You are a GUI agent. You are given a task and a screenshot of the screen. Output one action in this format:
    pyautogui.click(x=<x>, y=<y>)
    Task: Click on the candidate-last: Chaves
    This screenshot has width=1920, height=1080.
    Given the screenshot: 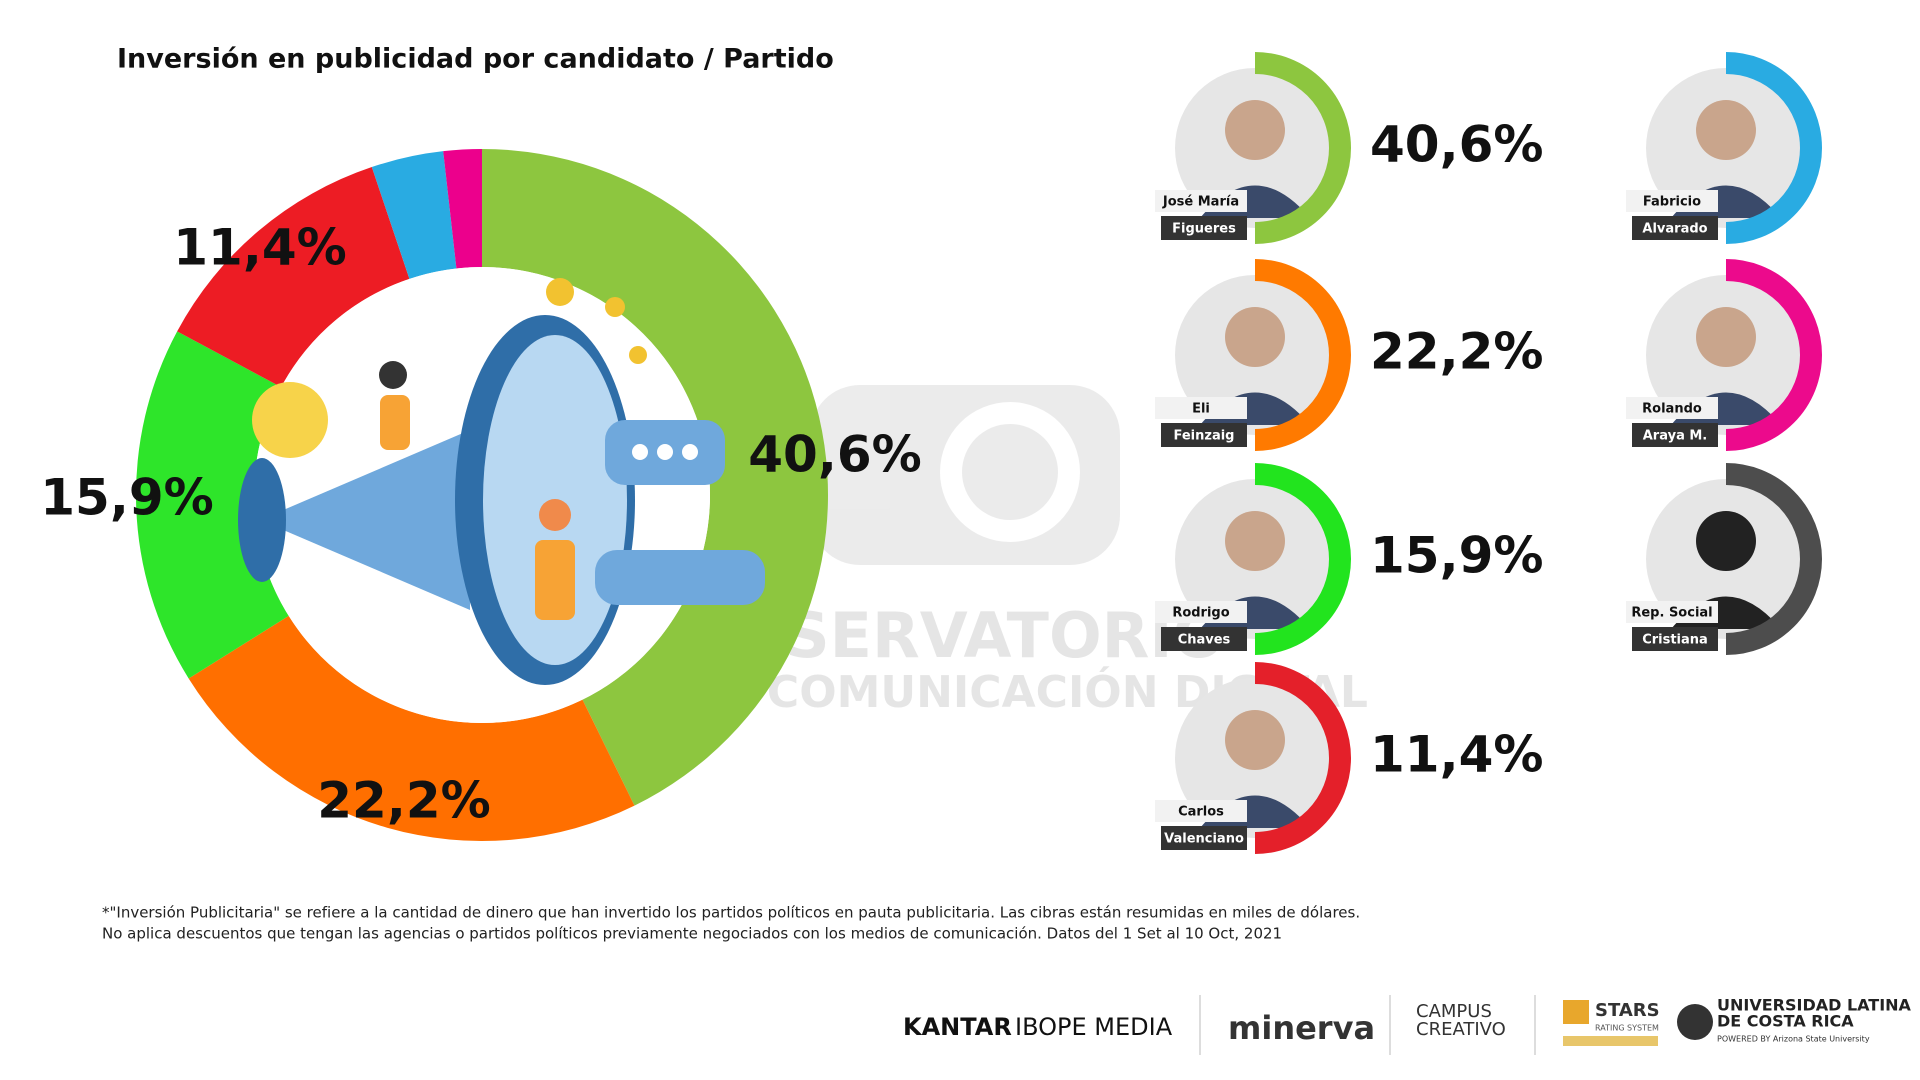 What is the action you would take?
    pyautogui.click(x=1204, y=640)
    